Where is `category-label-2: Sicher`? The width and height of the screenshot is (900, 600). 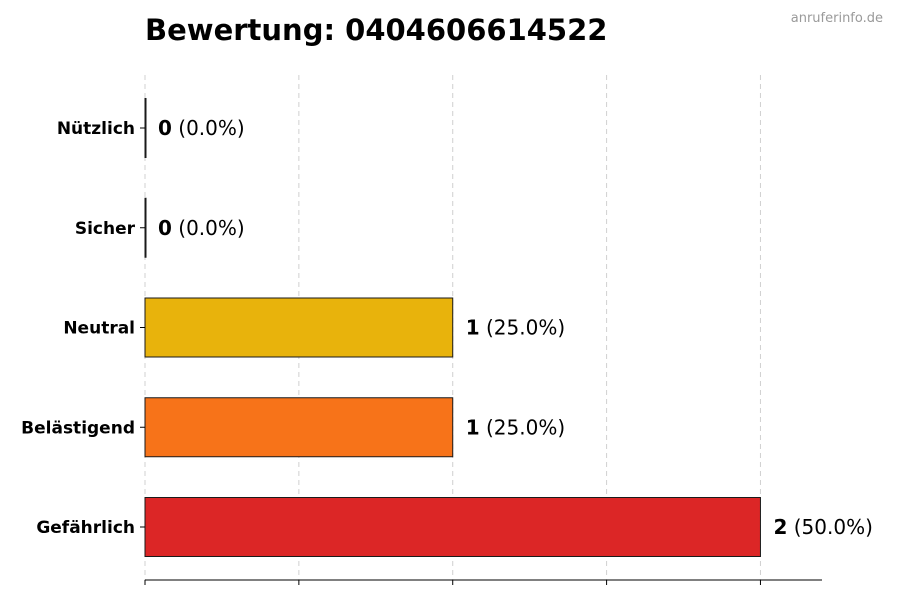 category-label-2: Sicher is located at coordinates (105, 229).